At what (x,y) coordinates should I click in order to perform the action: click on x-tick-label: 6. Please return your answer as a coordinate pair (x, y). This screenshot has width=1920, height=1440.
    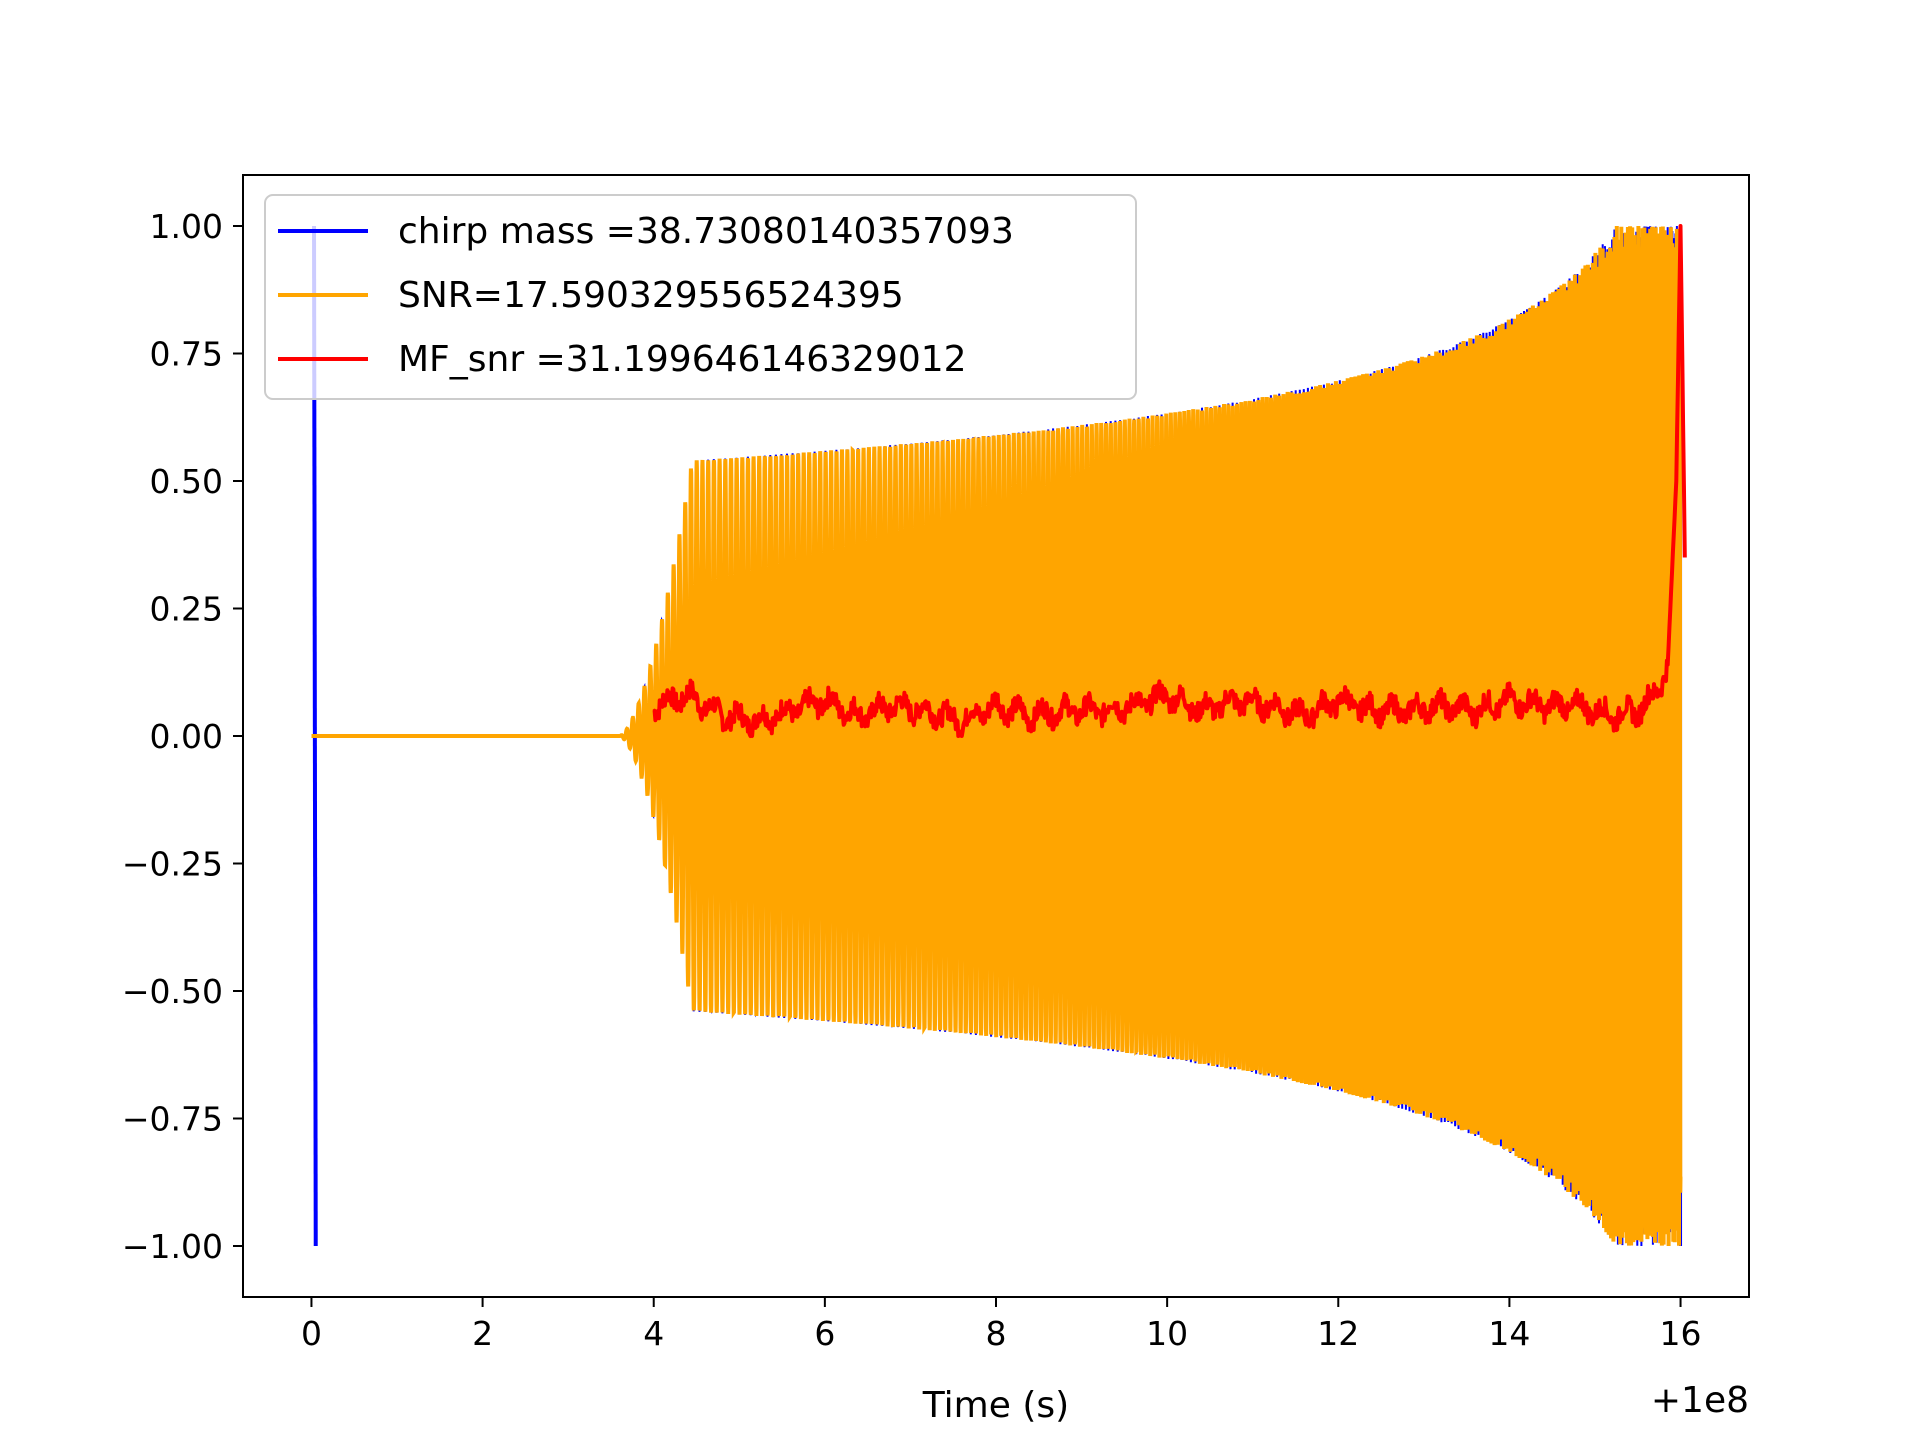
    Looking at the image, I should click on (824, 1333).